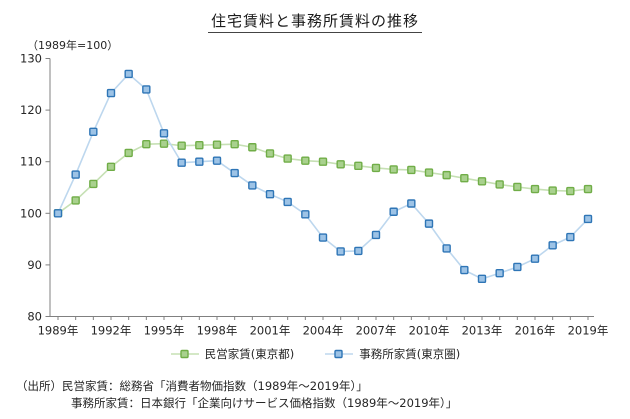 Image resolution: width=630 pixels, height=419 pixels. I want to click on x-axis-tick-label: 1992年, so click(111, 331).